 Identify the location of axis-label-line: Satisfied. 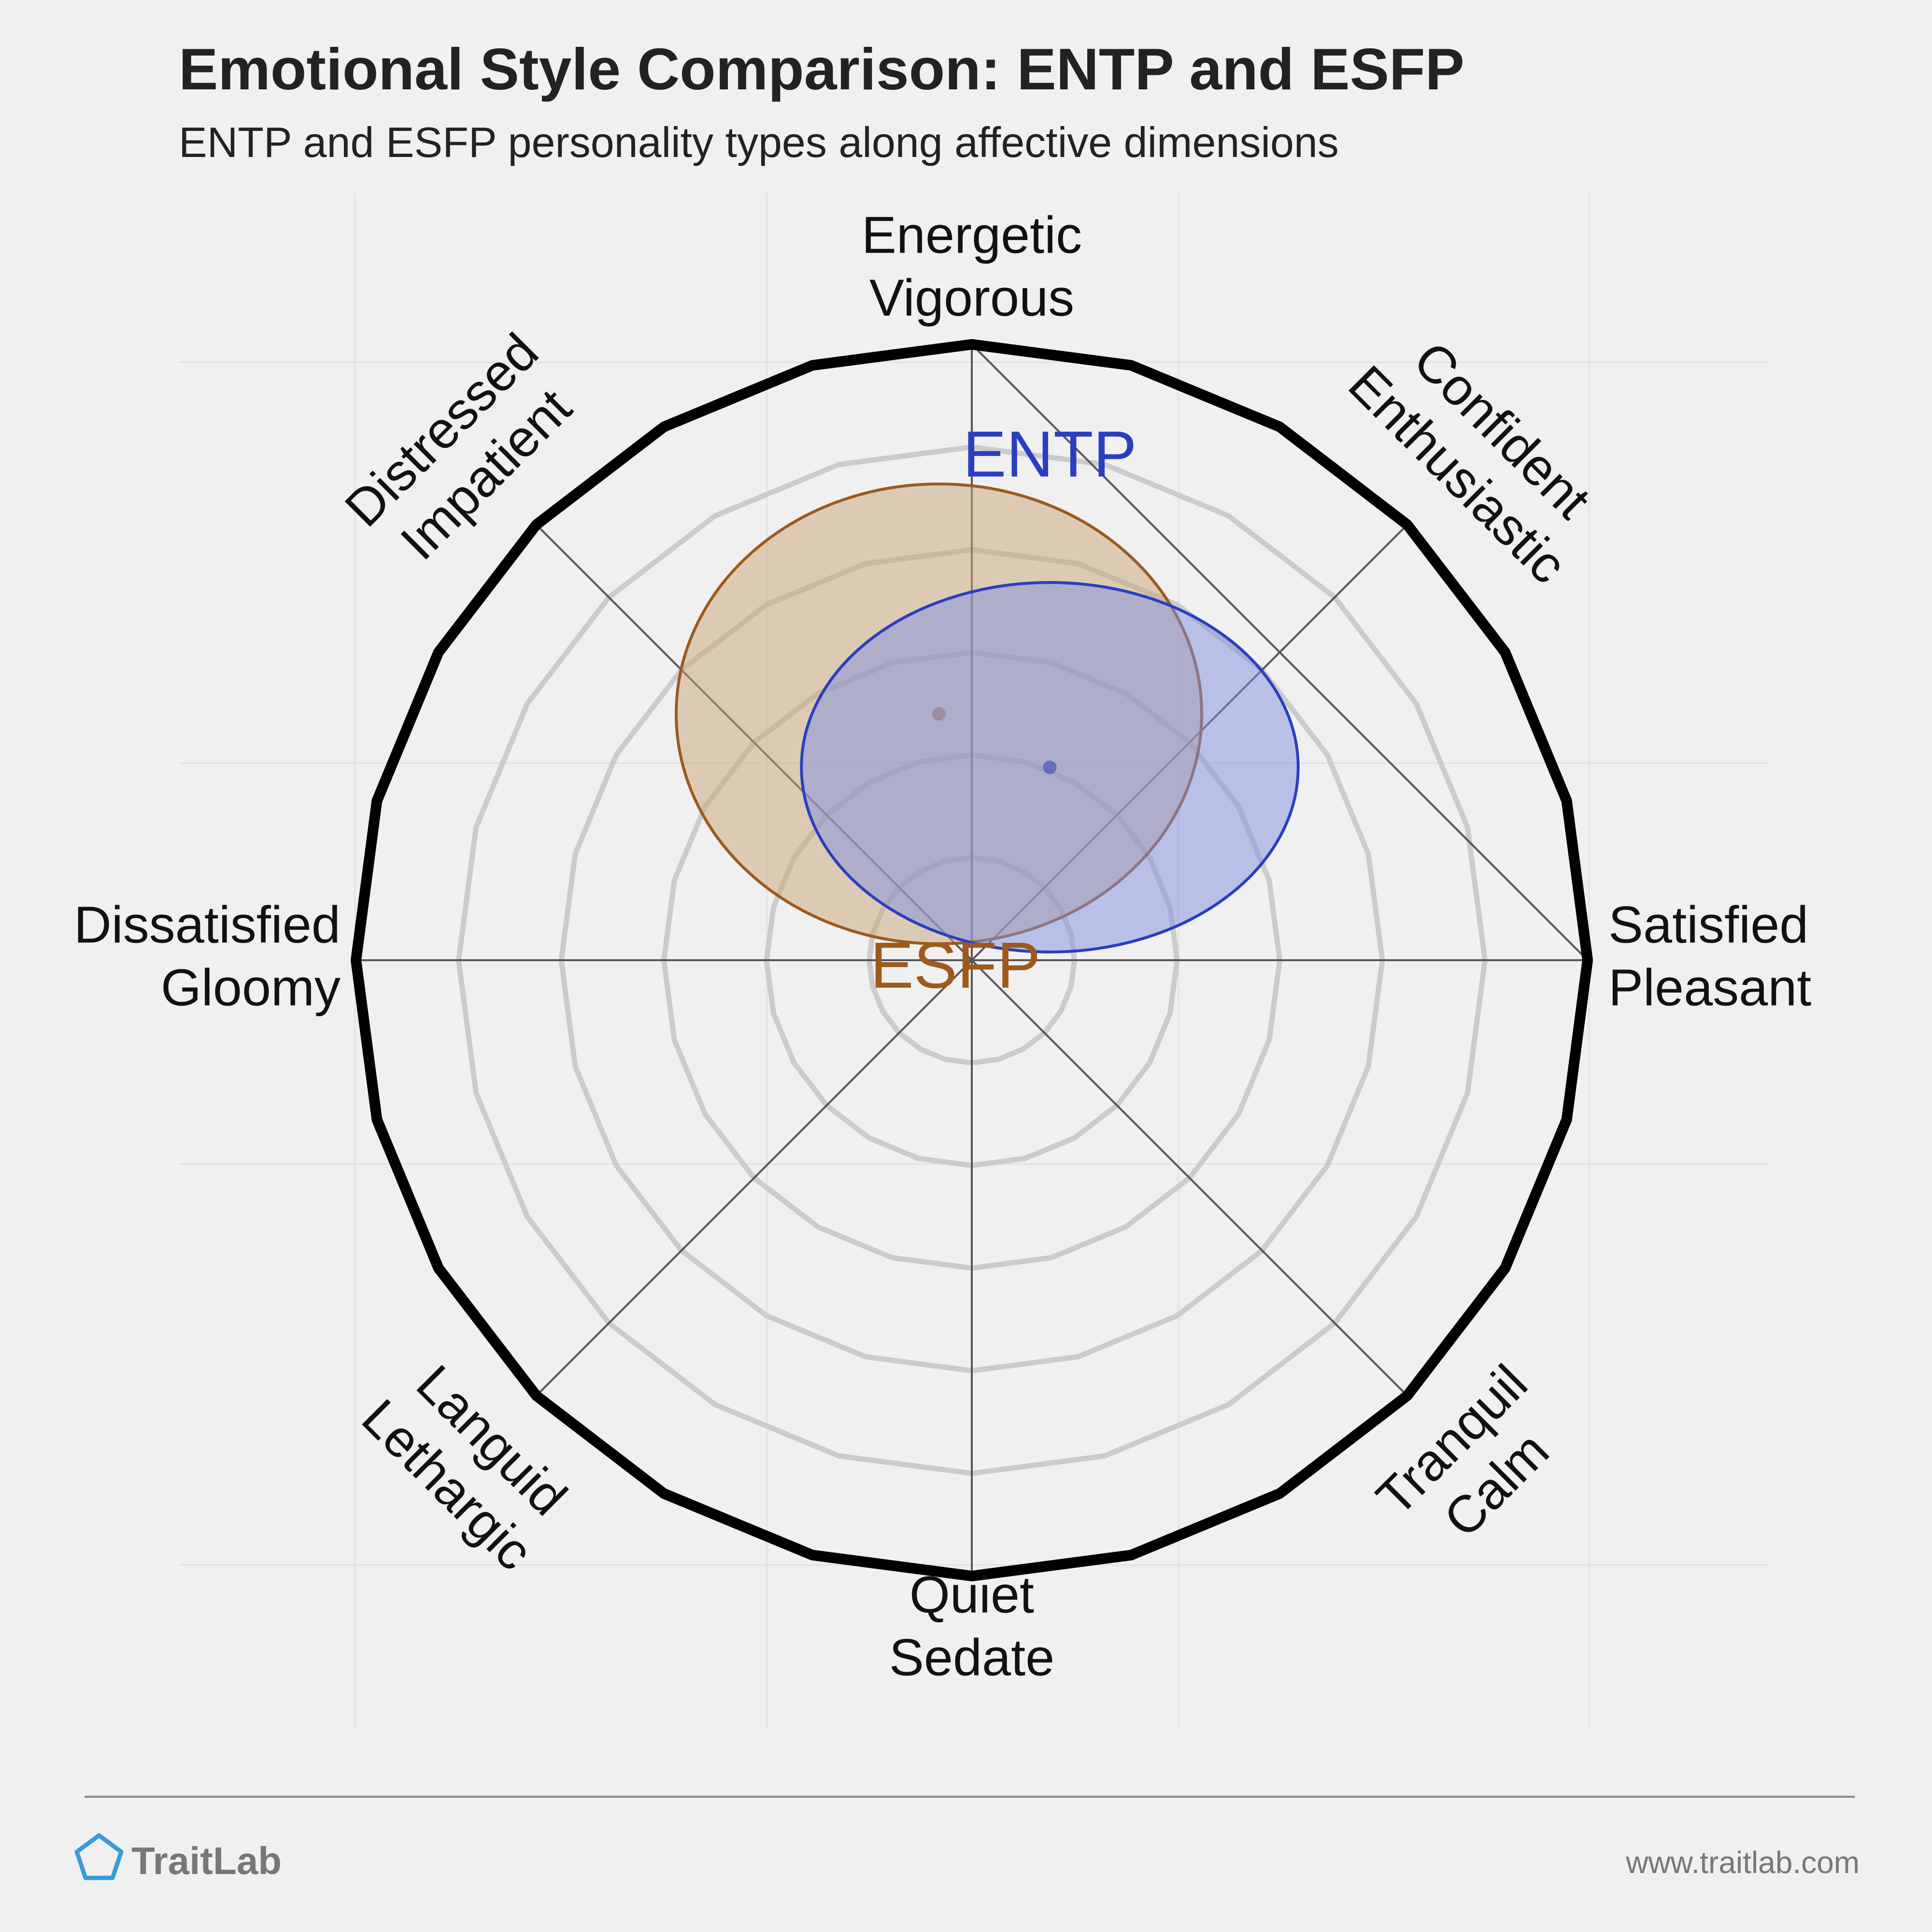
(1708, 924).